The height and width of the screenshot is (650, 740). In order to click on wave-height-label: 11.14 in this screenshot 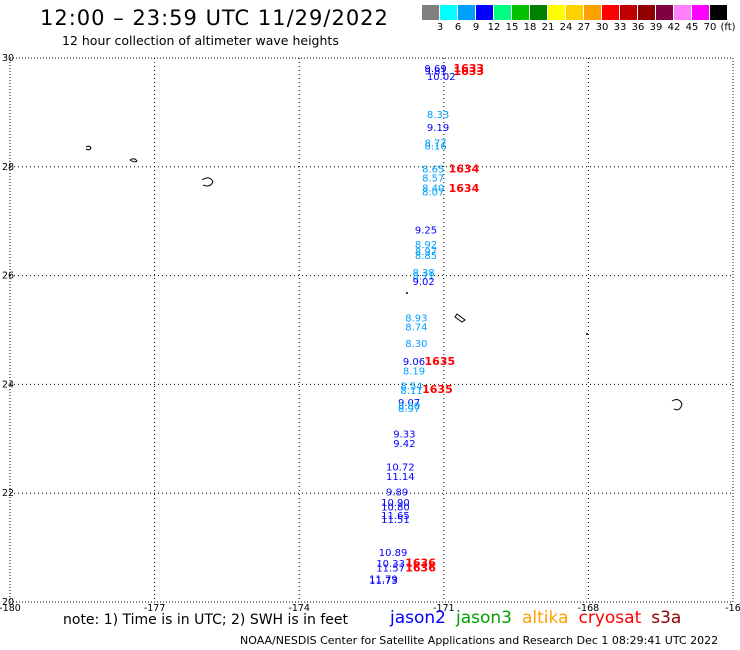, I will do `click(400, 477)`.